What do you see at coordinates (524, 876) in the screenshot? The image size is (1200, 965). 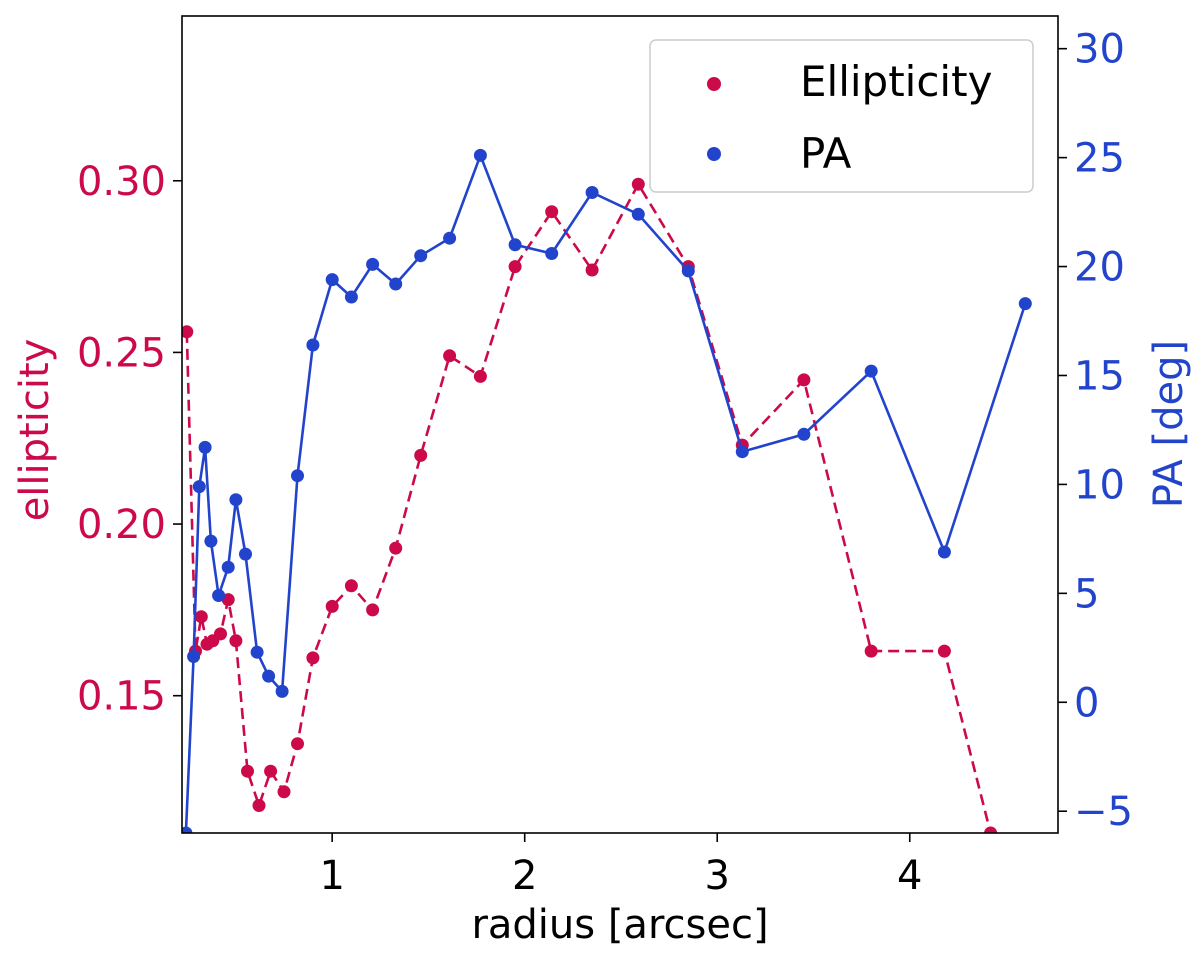 I see `x-tick-label: 2` at bounding box center [524, 876].